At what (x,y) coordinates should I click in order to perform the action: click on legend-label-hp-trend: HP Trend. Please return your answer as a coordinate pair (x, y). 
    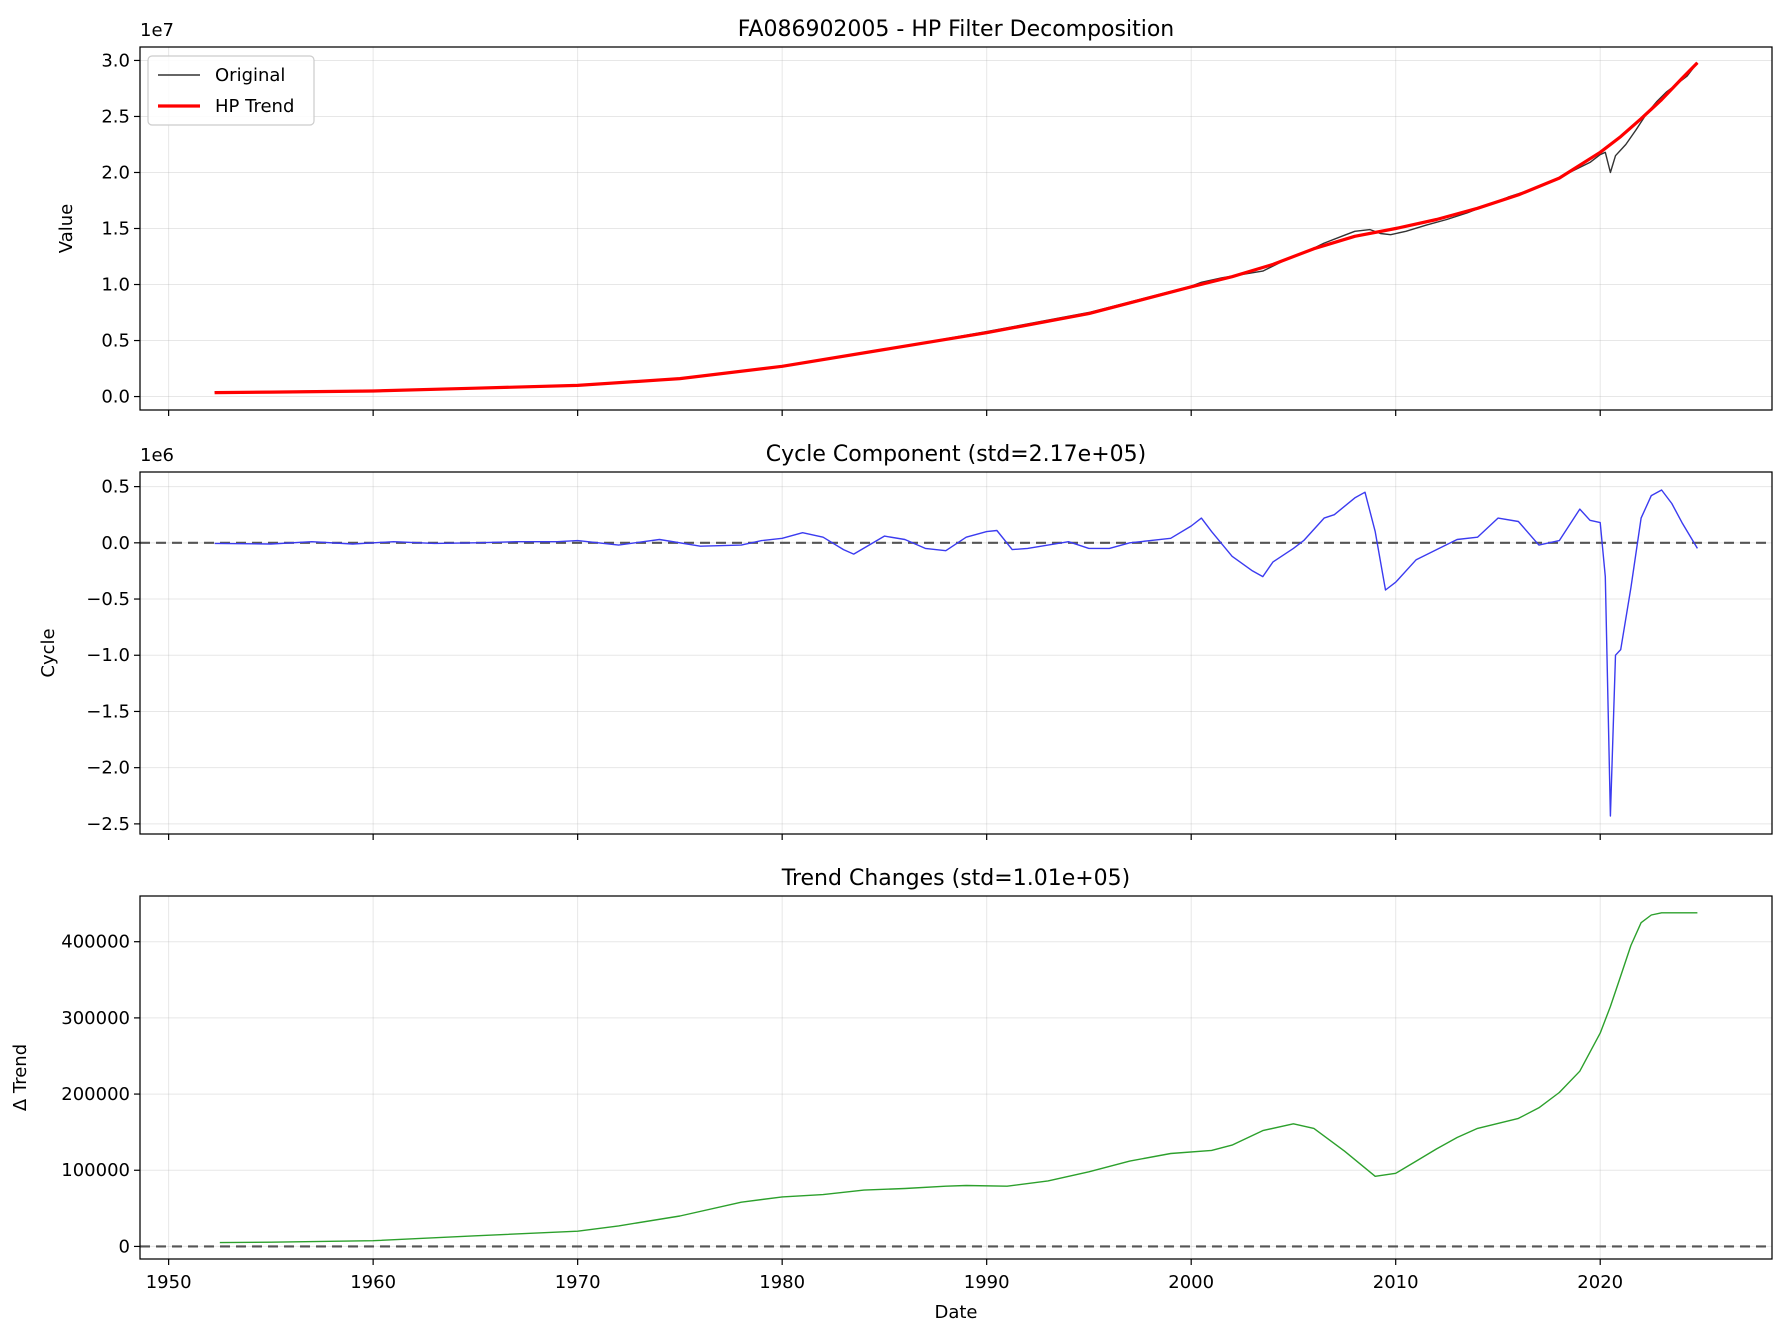
    Looking at the image, I should click on (254, 106).